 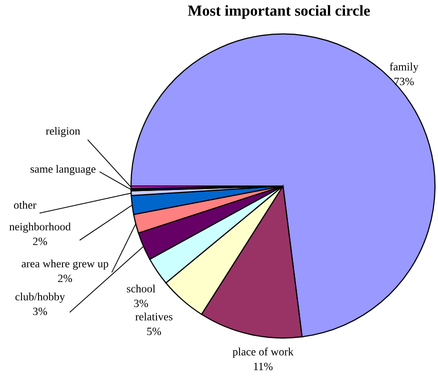 I want to click on data-label: 5%, so click(x=154, y=332).